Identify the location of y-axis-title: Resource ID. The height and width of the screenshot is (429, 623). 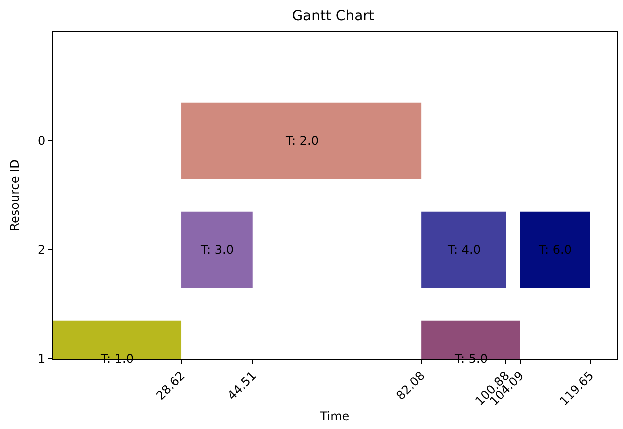
(15, 196).